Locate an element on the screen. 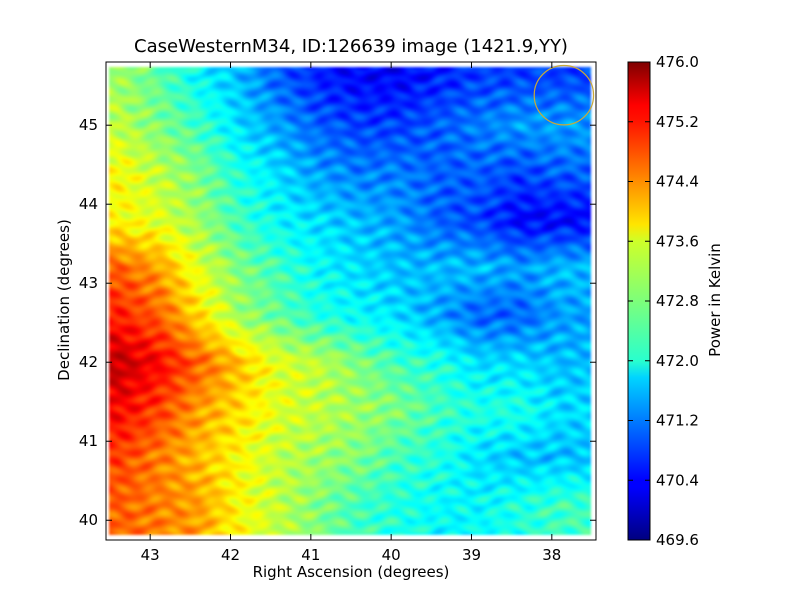  colorbar-tick-label: 470.4 is located at coordinates (677, 480).